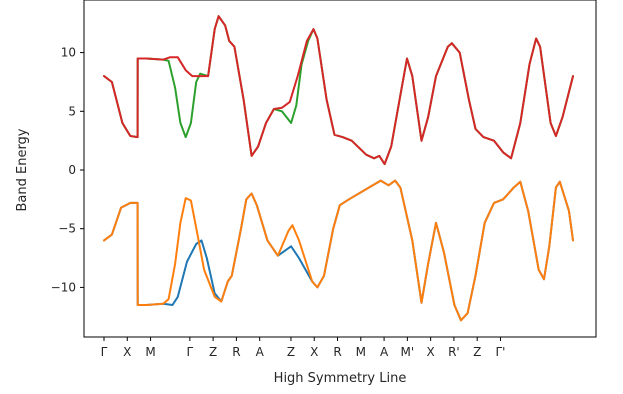  Describe the element at coordinates (72, 170) in the screenshot. I see `y-tick-label: 0` at that location.